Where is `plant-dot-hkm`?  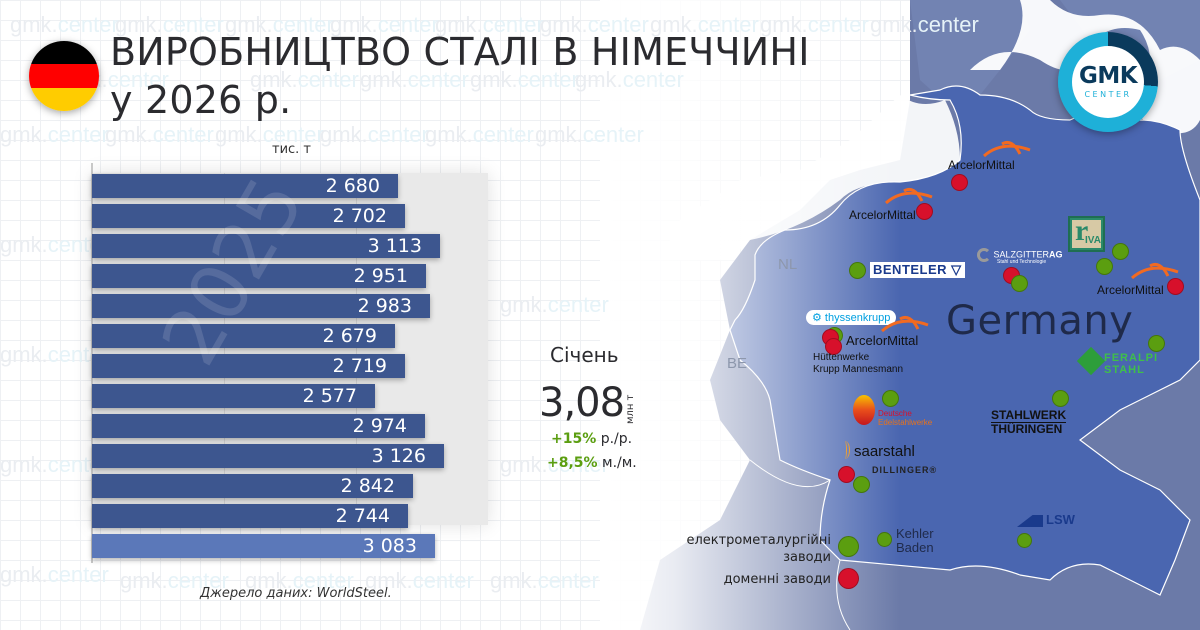 plant-dot-hkm is located at coordinates (833, 346).